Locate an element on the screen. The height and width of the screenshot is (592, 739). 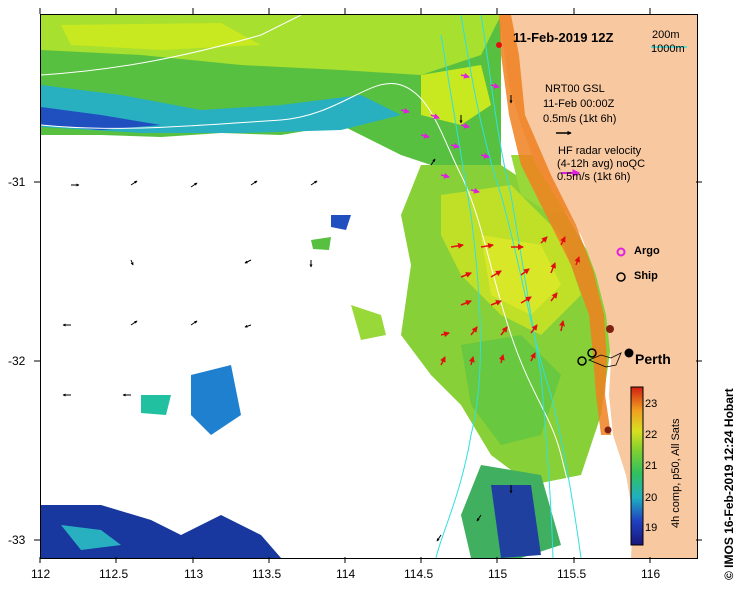
coastal-stations is located at coordinates (555, 238).